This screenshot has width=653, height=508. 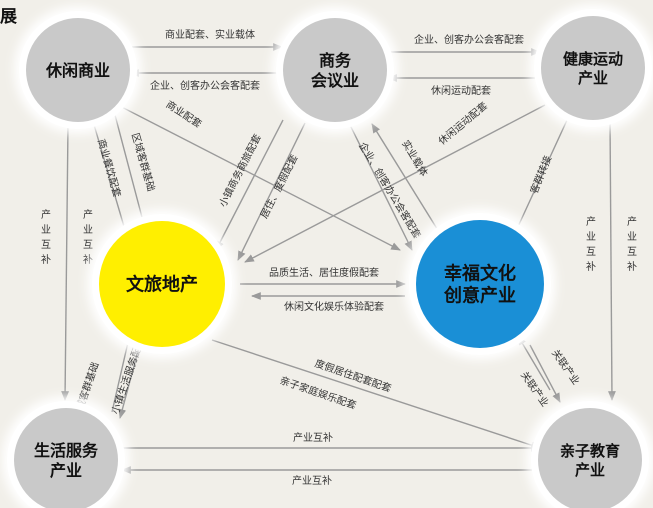 I want to click on edge-label-tourism-to-child-a: 度假居住配套配套, so click(x=353, y=376).